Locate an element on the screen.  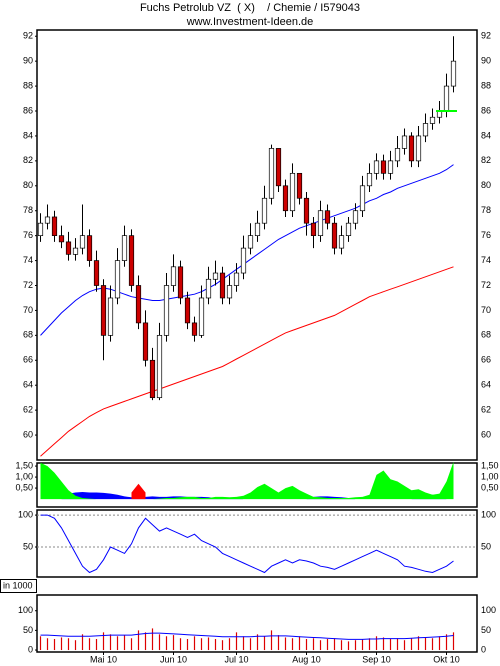
y-tick-label: 1,00 is located at coordinates (24, 476).